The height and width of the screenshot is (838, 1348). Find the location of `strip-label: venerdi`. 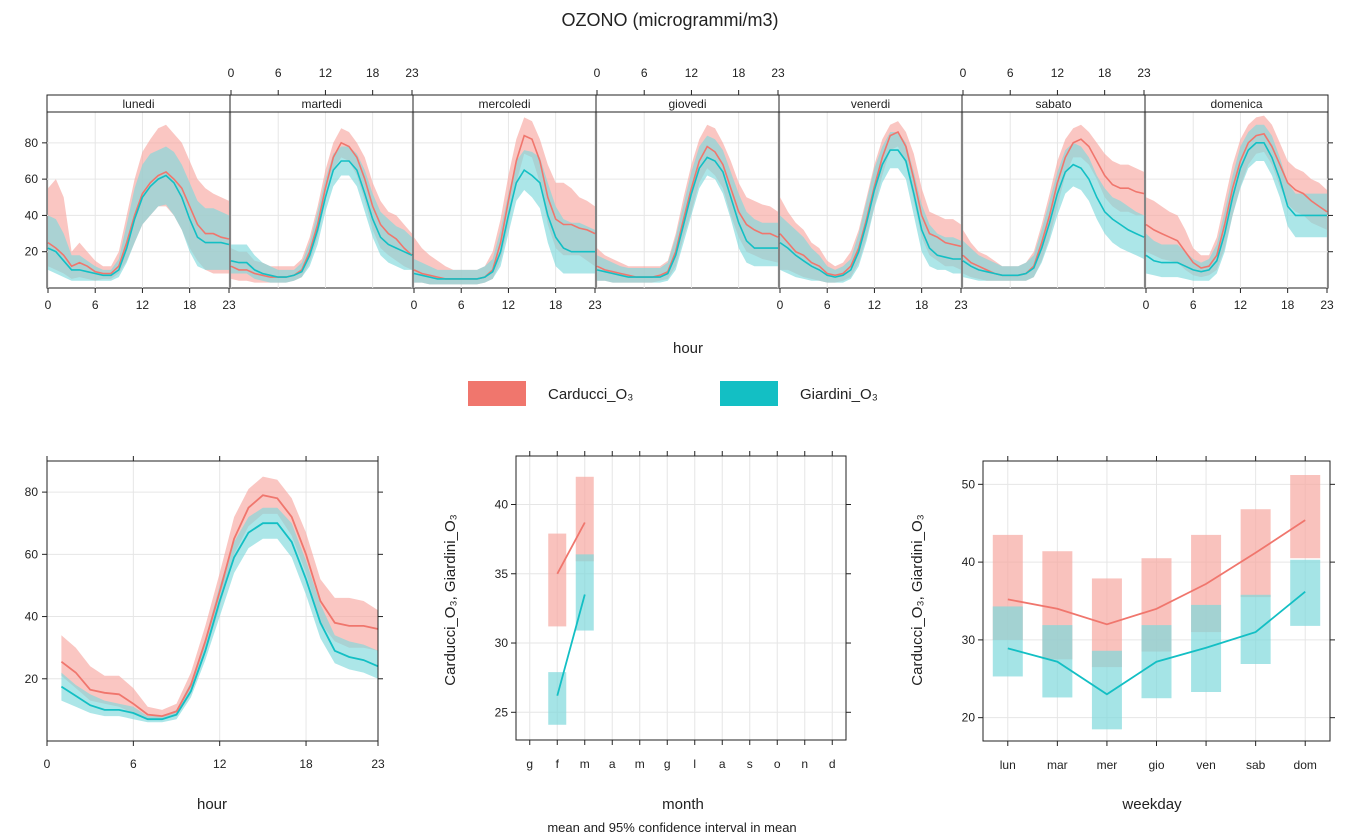

strip-label: venerdi is located at coordinates (870, 104).